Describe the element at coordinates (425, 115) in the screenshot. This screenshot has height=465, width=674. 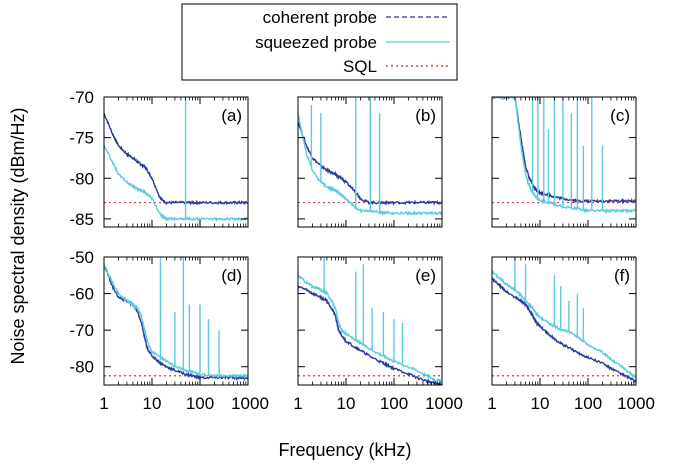
I see `panel-label: (b)` at that location.